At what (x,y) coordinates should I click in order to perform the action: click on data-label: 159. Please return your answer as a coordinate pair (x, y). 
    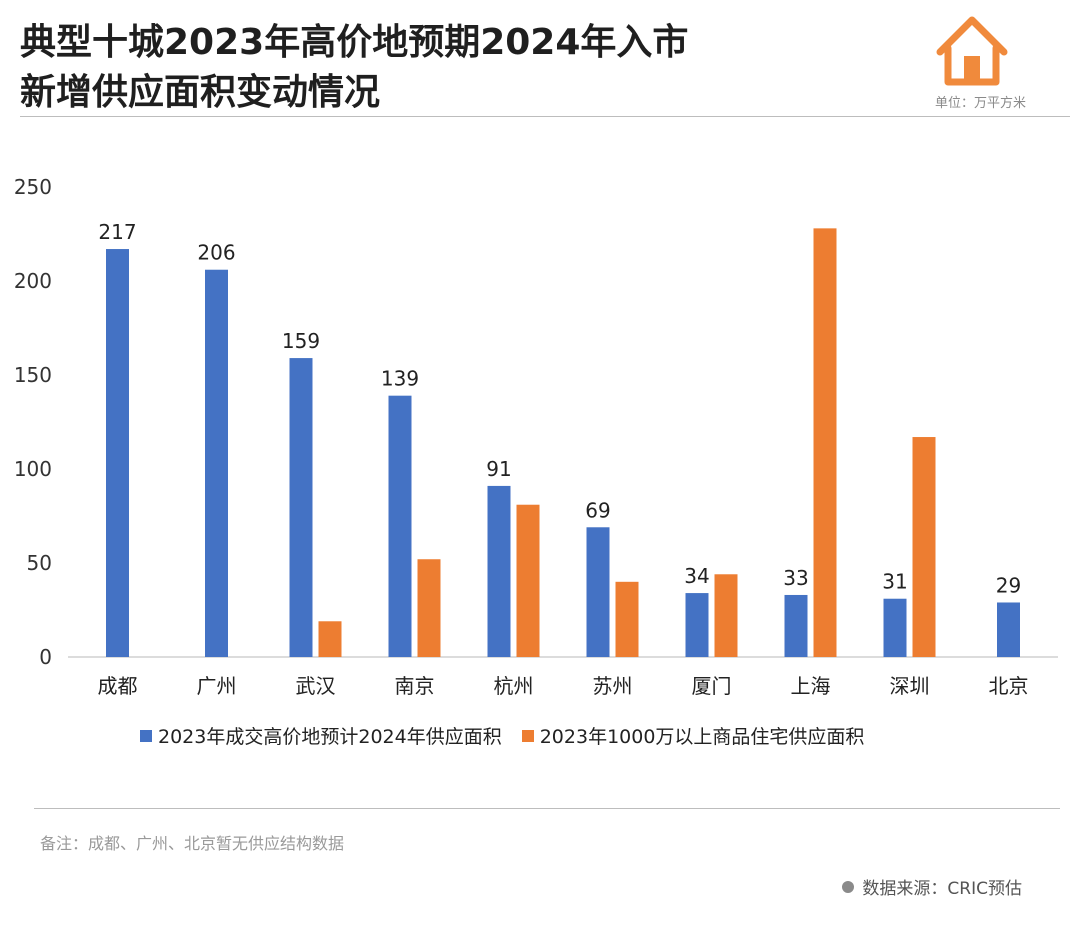
    Looking at the image, I should click on (301, 341).